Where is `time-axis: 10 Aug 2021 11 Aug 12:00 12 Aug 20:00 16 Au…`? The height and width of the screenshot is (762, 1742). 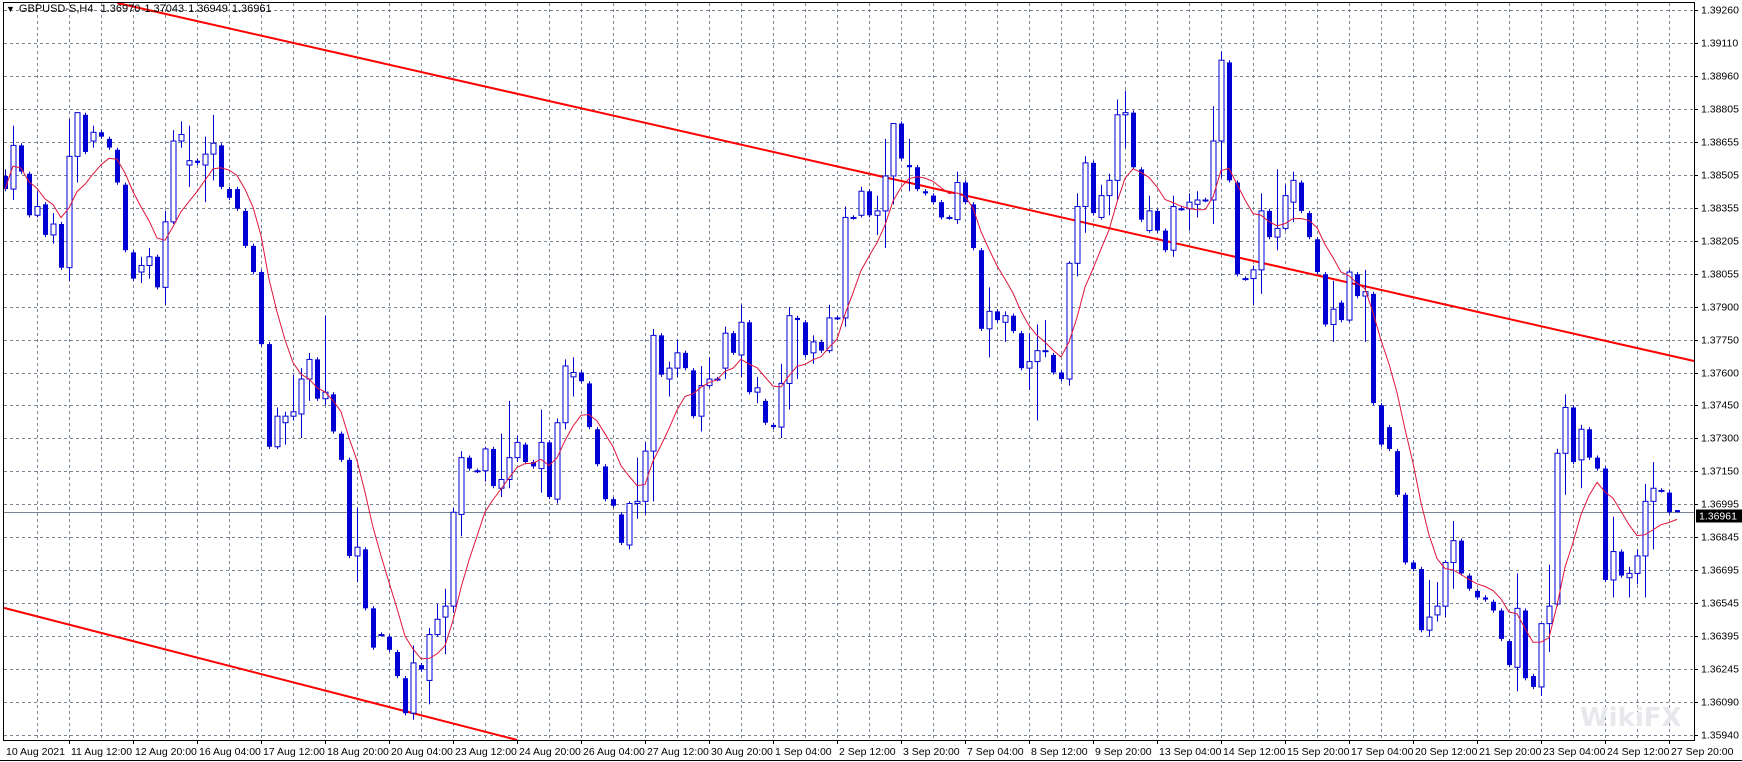 time-axis: 10 Aug 2021 11 Aug 12:00 12 Aug 20:00 16 Au… is located at coordinates (871, 750).